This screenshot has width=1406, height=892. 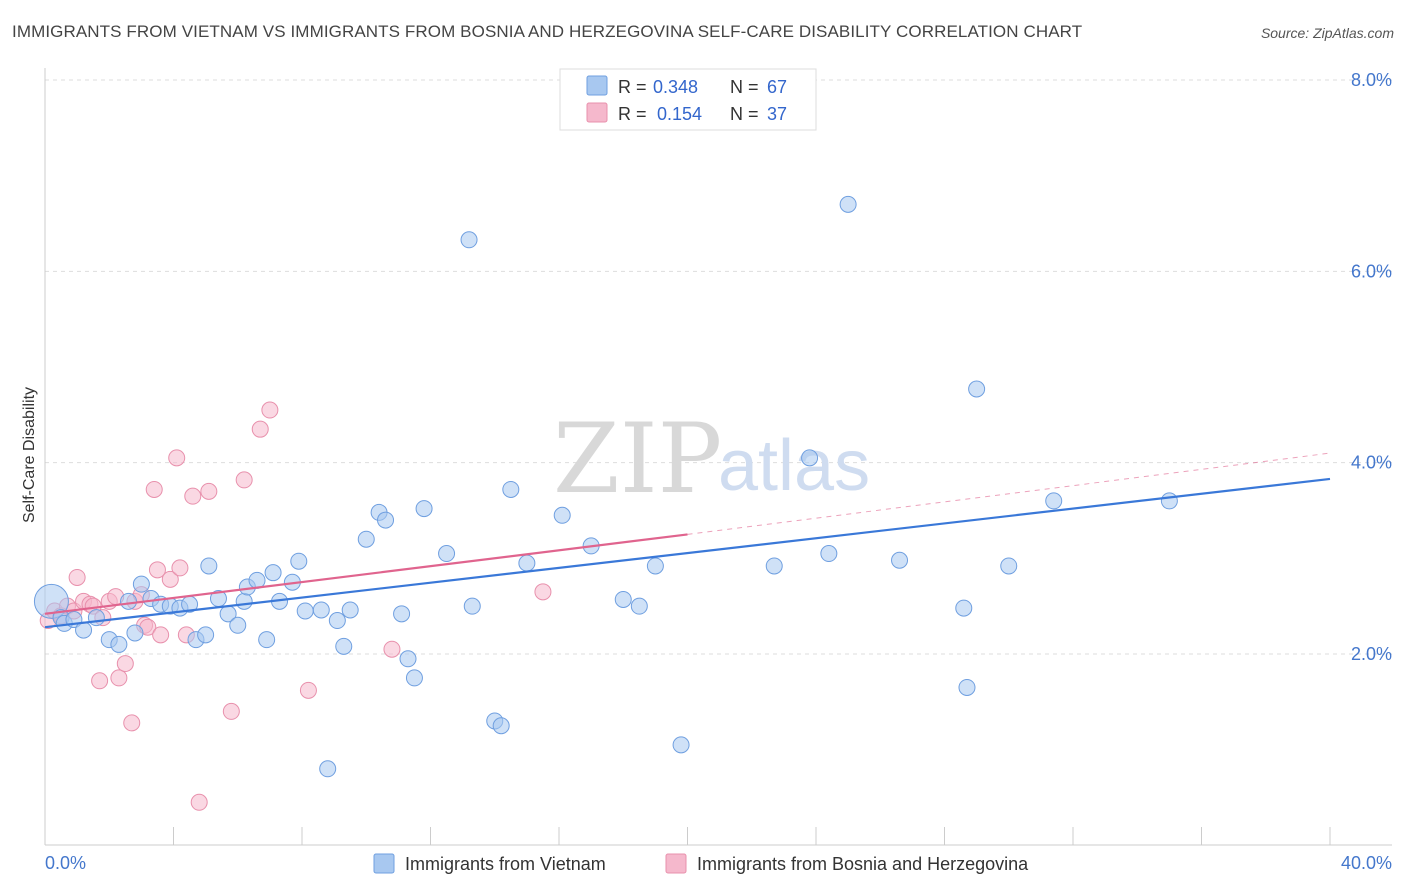 I want to click on y-axis-label: Self-Care Disability, so click(x=29, y=455).